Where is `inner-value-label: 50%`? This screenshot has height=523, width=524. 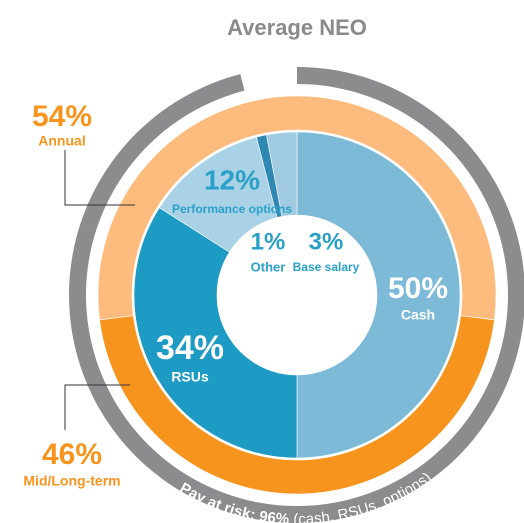 inner-value-label: 50% is located at coordinates (418, 288).